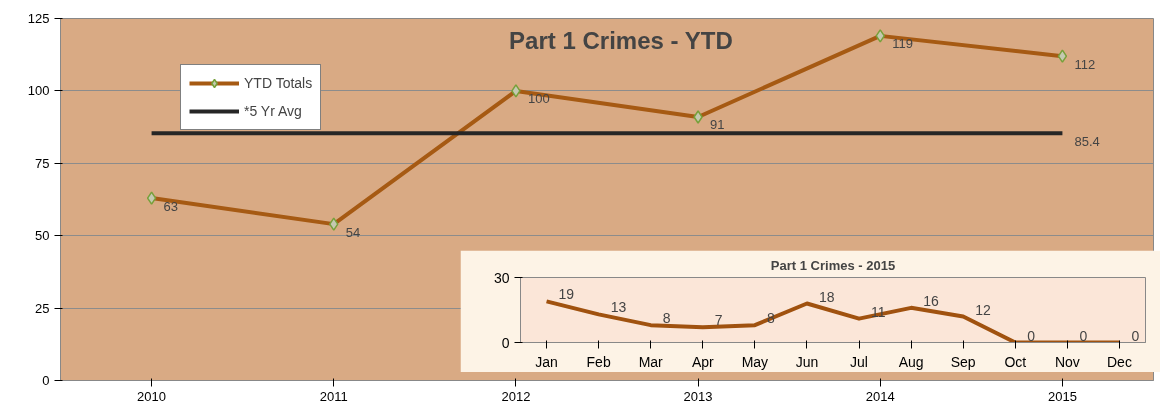  I want to click on x-tick-label: Dec, so click(1119, 361).